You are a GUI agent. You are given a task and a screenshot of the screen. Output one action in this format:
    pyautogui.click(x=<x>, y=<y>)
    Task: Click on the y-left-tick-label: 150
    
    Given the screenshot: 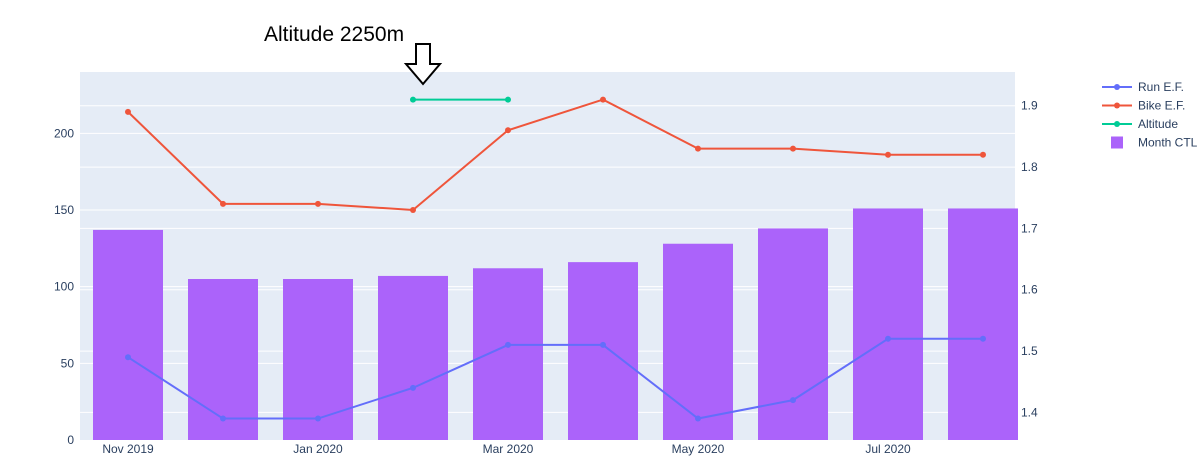 What is the action you would take?
    pyautogui.click(x=64, y=210)
    